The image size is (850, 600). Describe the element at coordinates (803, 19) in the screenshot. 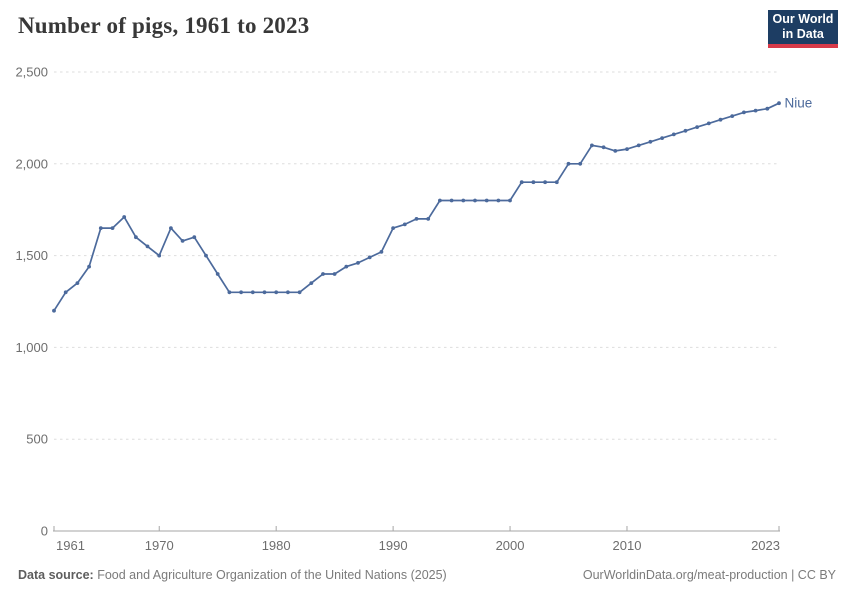

I see `owid-logo-line1: Our World` at that location.